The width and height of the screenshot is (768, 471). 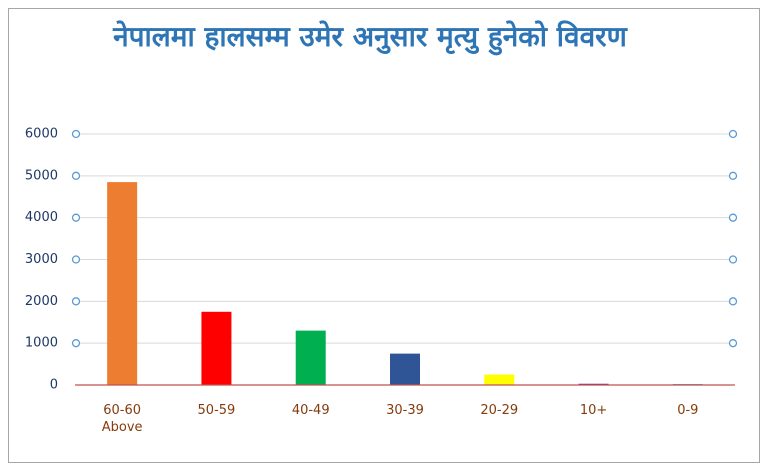 What do you see at coordinates (41, 217) in the screenshot?
I see `y-tick-label: 4000` at bounding box center [41, 217].